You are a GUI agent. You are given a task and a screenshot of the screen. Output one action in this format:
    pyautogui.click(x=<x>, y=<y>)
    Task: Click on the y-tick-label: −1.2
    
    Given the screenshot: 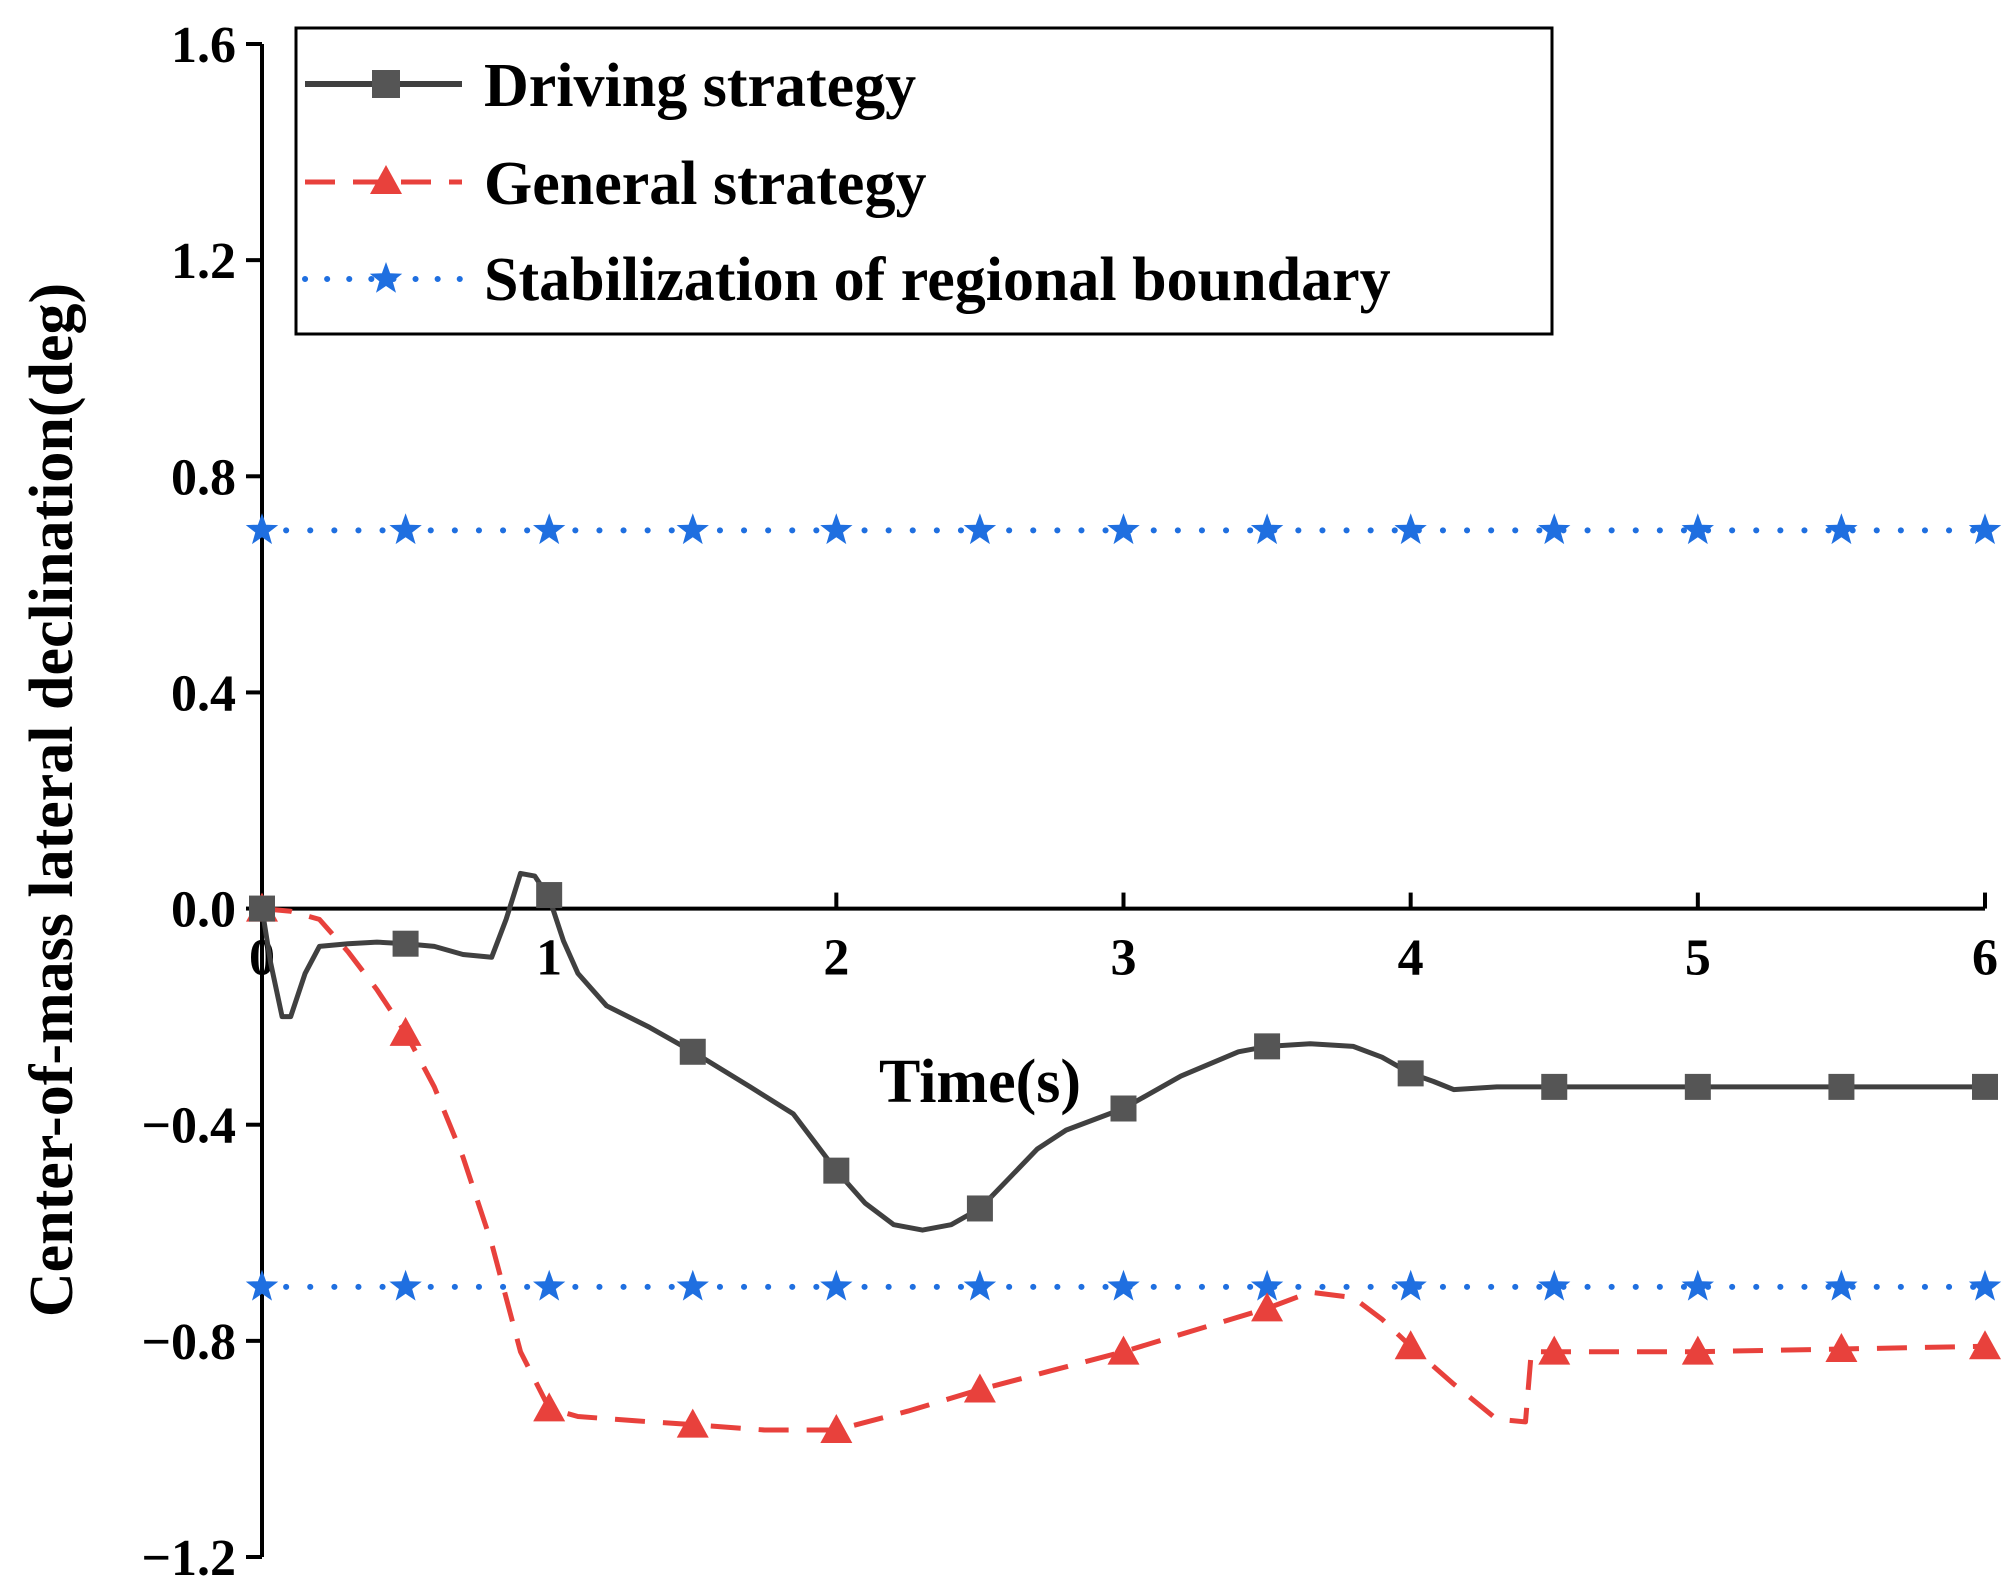 What is the action you would take?
    pyautogui.click(x=188, y=1558)
    